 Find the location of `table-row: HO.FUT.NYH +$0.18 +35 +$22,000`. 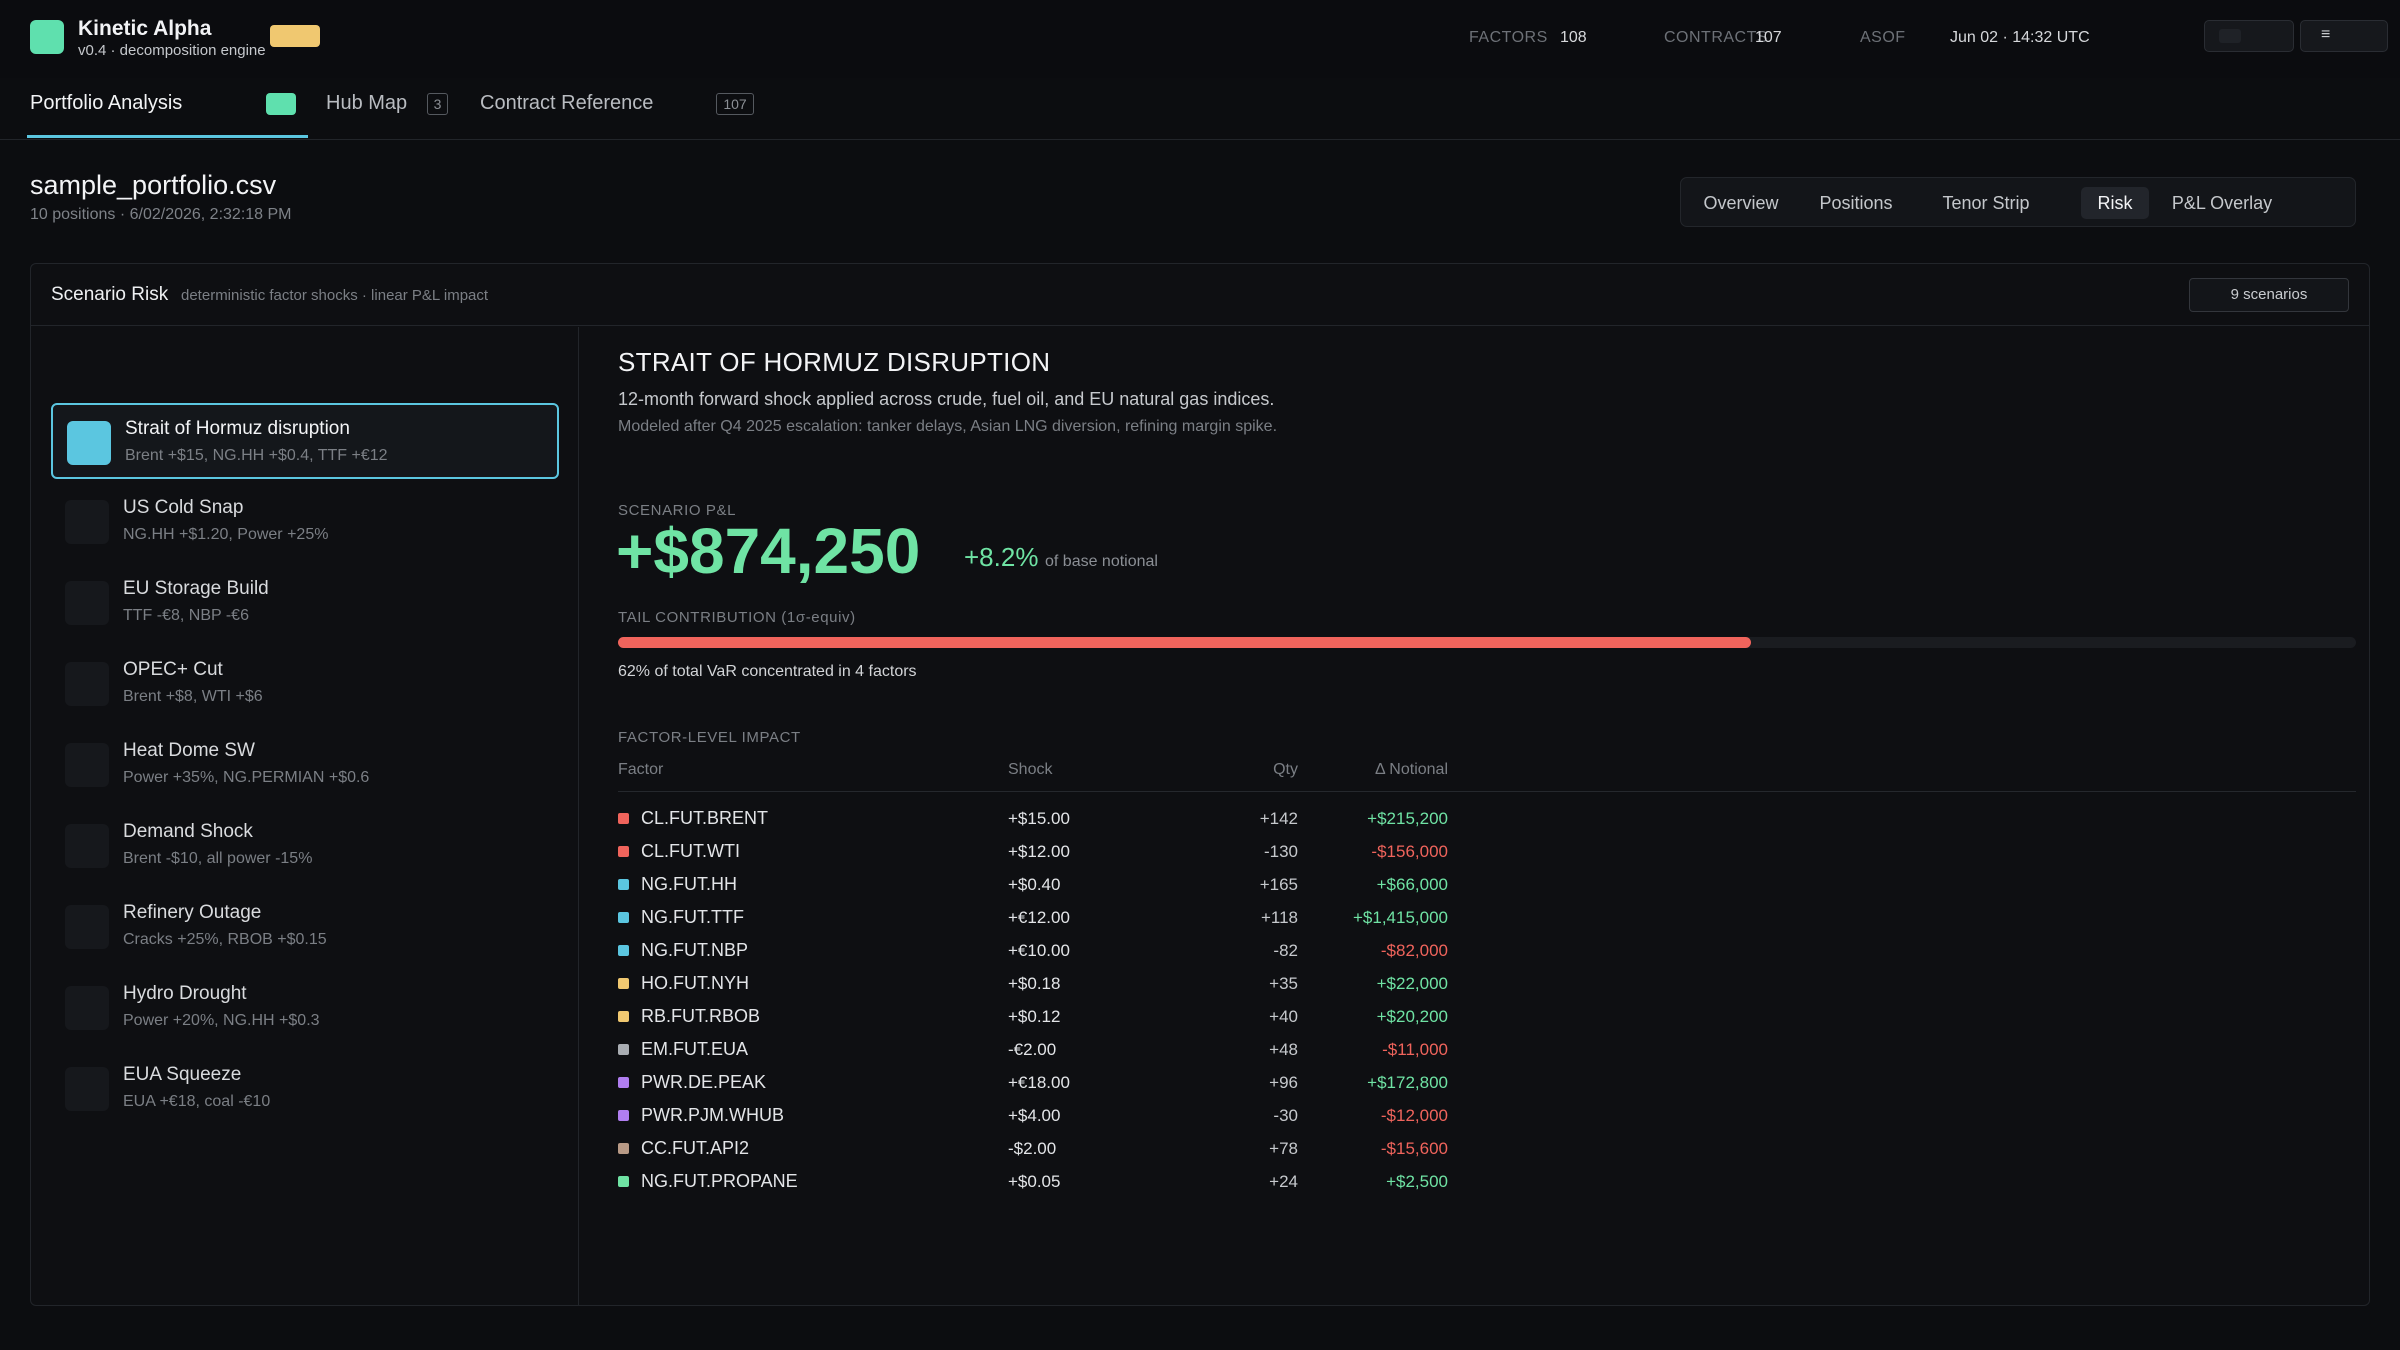

table-row: HO.FUT.NYH +$0.18 +35 +$22,000 is located at coordinates (1068, 986).